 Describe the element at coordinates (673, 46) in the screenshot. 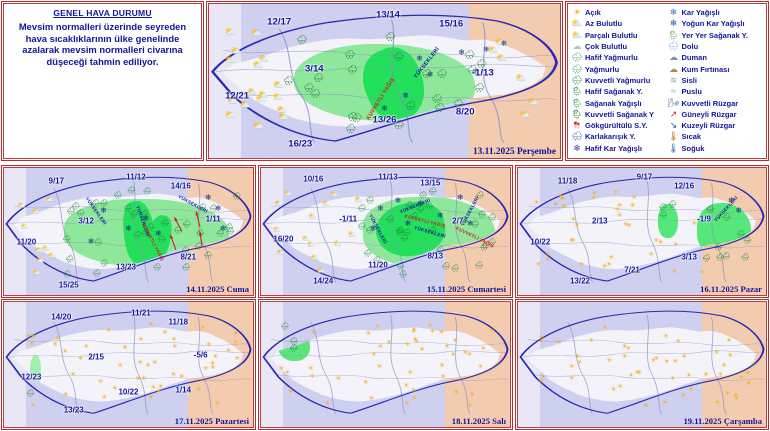

I see `hail-icon: 🌧` at that location.